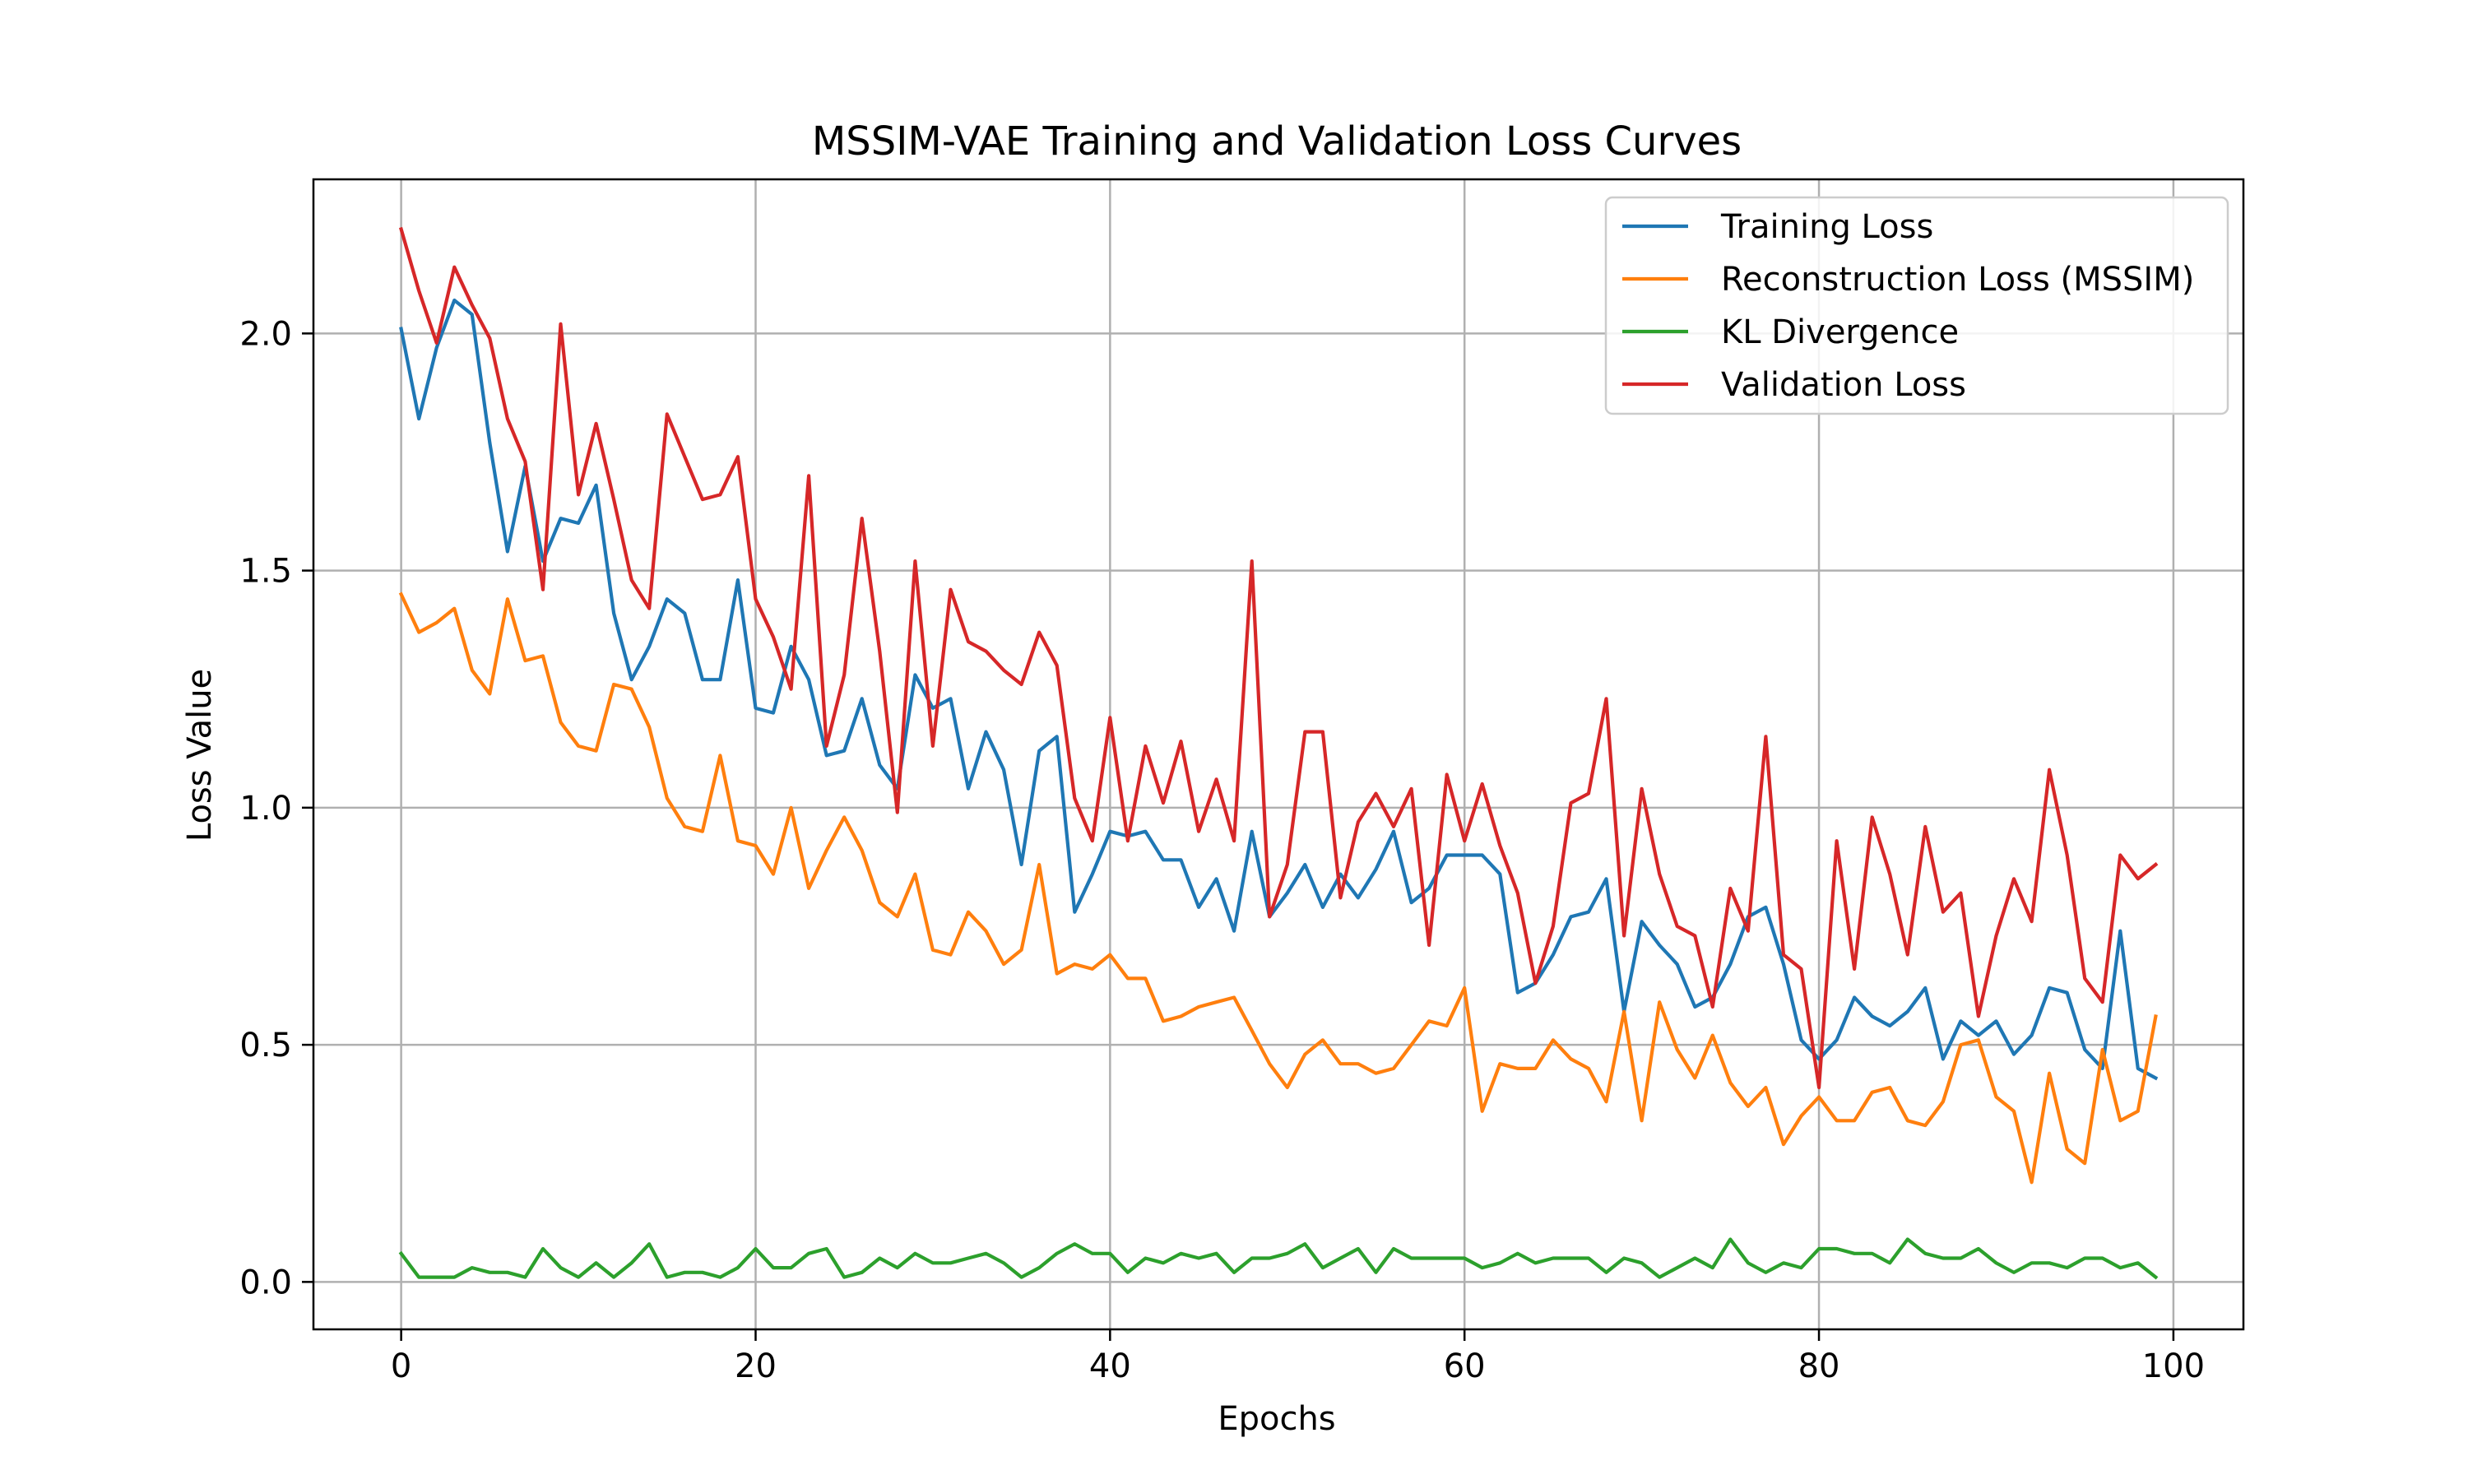 This screenshot has width=2468, height=1484. I want to click on y-tick-label: 1.0, so click(265, 809).